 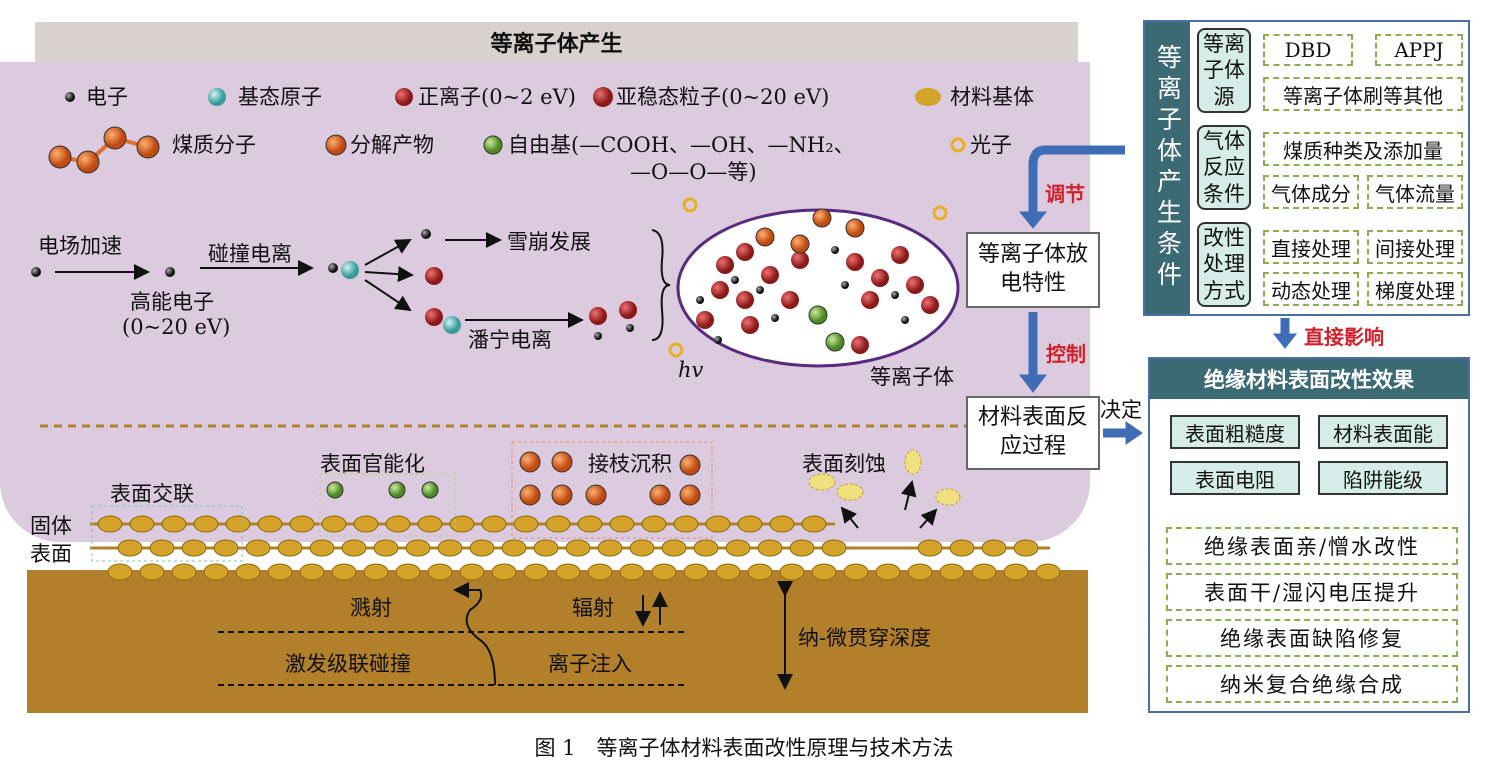 What do you see at coordinates (1311, 192) in the screenshot?
I see `chip-gas-composition: 气体成分` at bounding box center [1311, 192].